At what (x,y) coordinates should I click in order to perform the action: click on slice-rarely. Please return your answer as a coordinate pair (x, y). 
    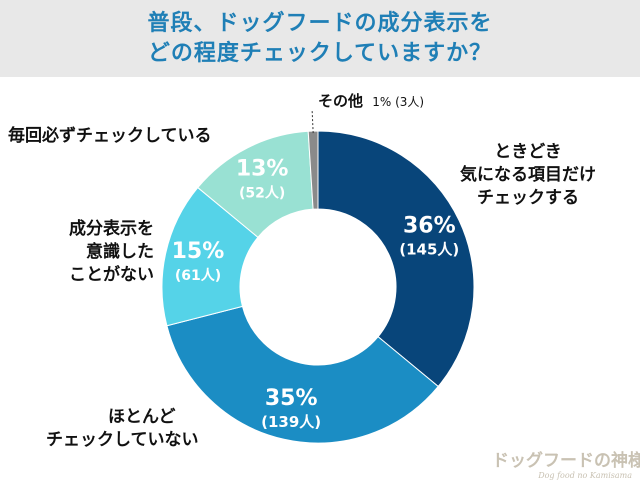
    Looking at the image, I should click on (302, 374).